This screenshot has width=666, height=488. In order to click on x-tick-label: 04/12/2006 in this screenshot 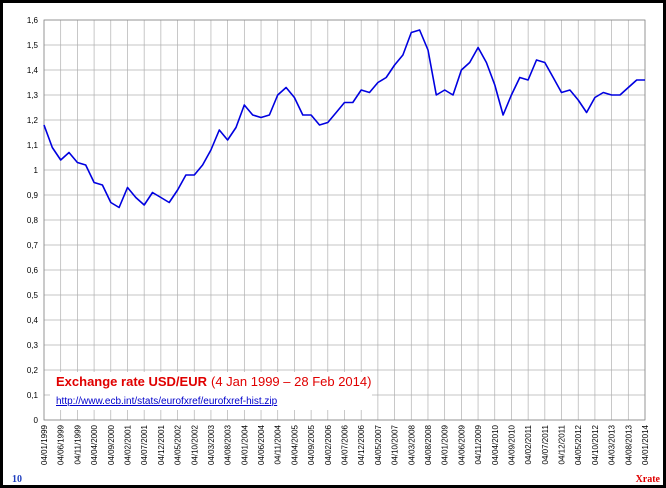, I will do `click(361, 444)`.